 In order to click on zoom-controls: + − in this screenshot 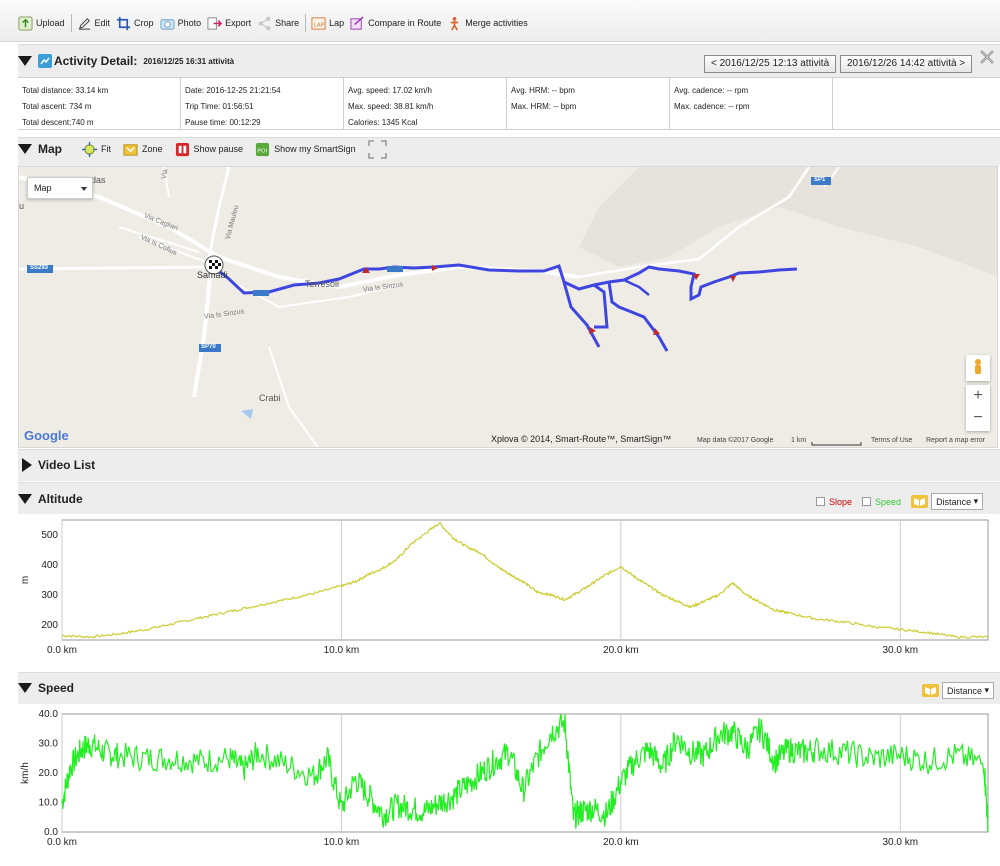, I will do `click(978, 408)`.